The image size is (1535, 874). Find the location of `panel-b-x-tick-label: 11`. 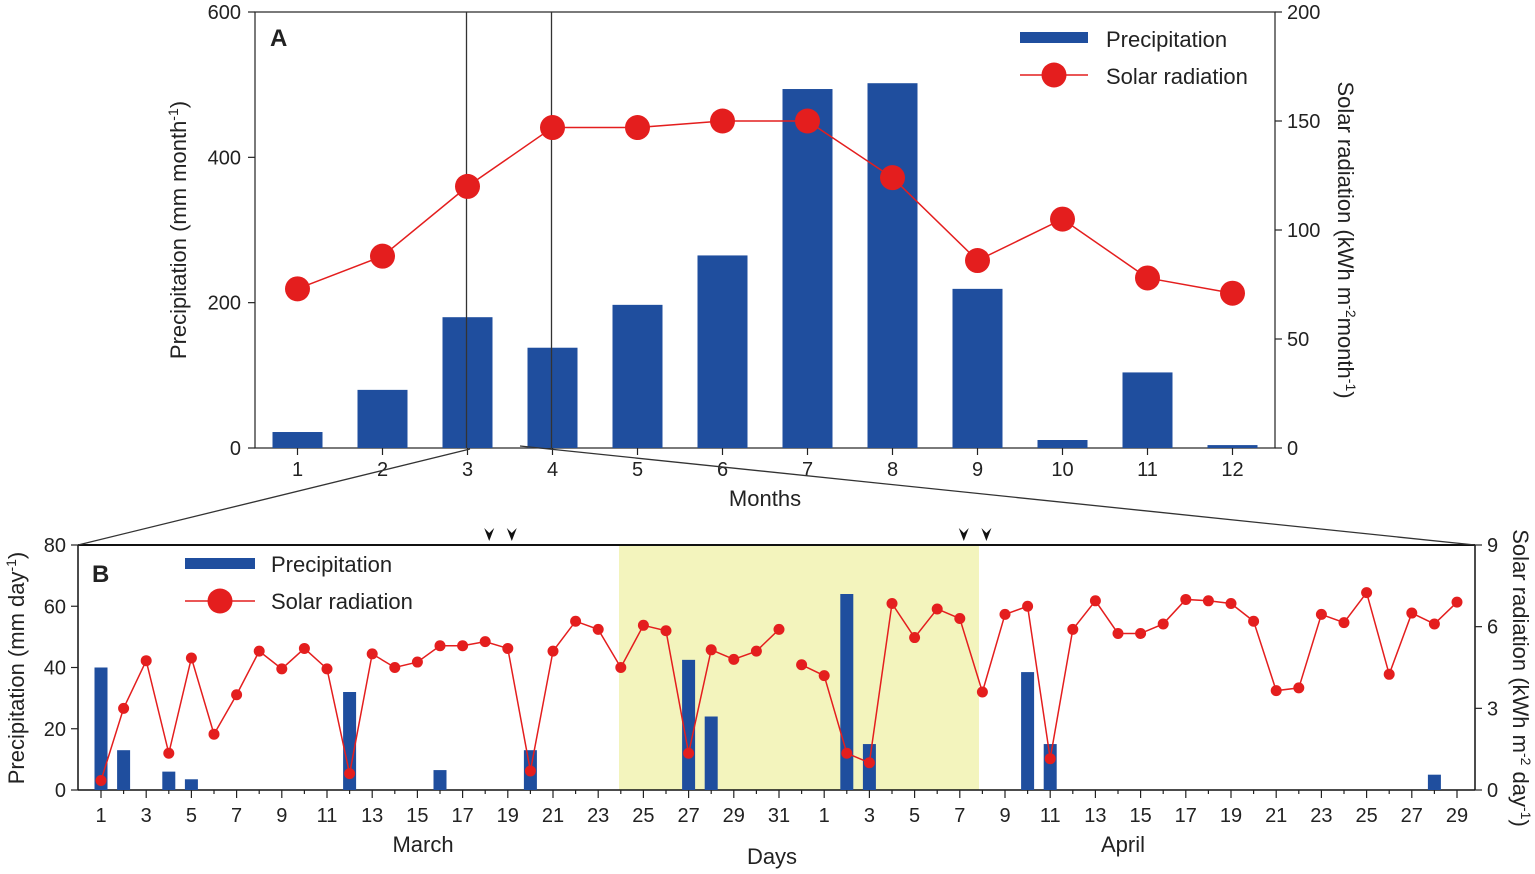

panel-b-x-tick-label: 11 is located at coordinates (1050, 816).